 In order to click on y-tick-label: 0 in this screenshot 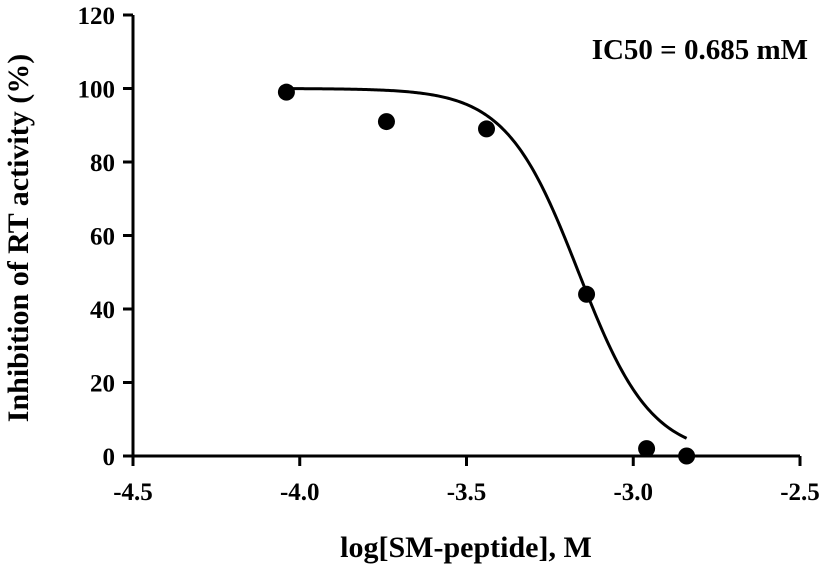, I will do `click(109, 457)`.